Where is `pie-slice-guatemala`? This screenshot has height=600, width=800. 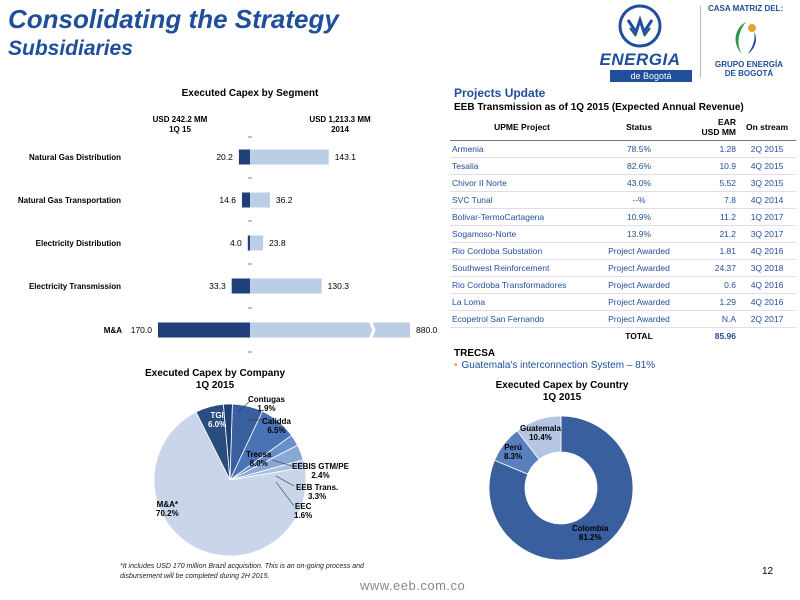
pie-slice-guatemala is located at coordinates (539, 437).